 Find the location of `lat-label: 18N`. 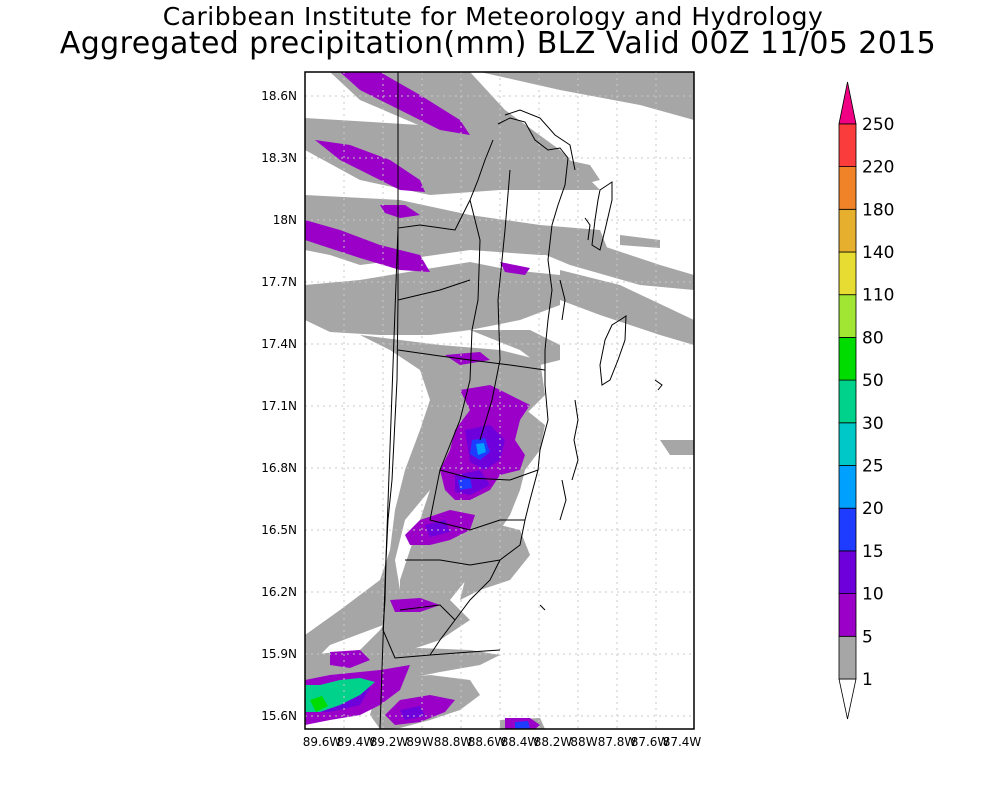

lat-label: 18N is located at coordinates (285, 220).